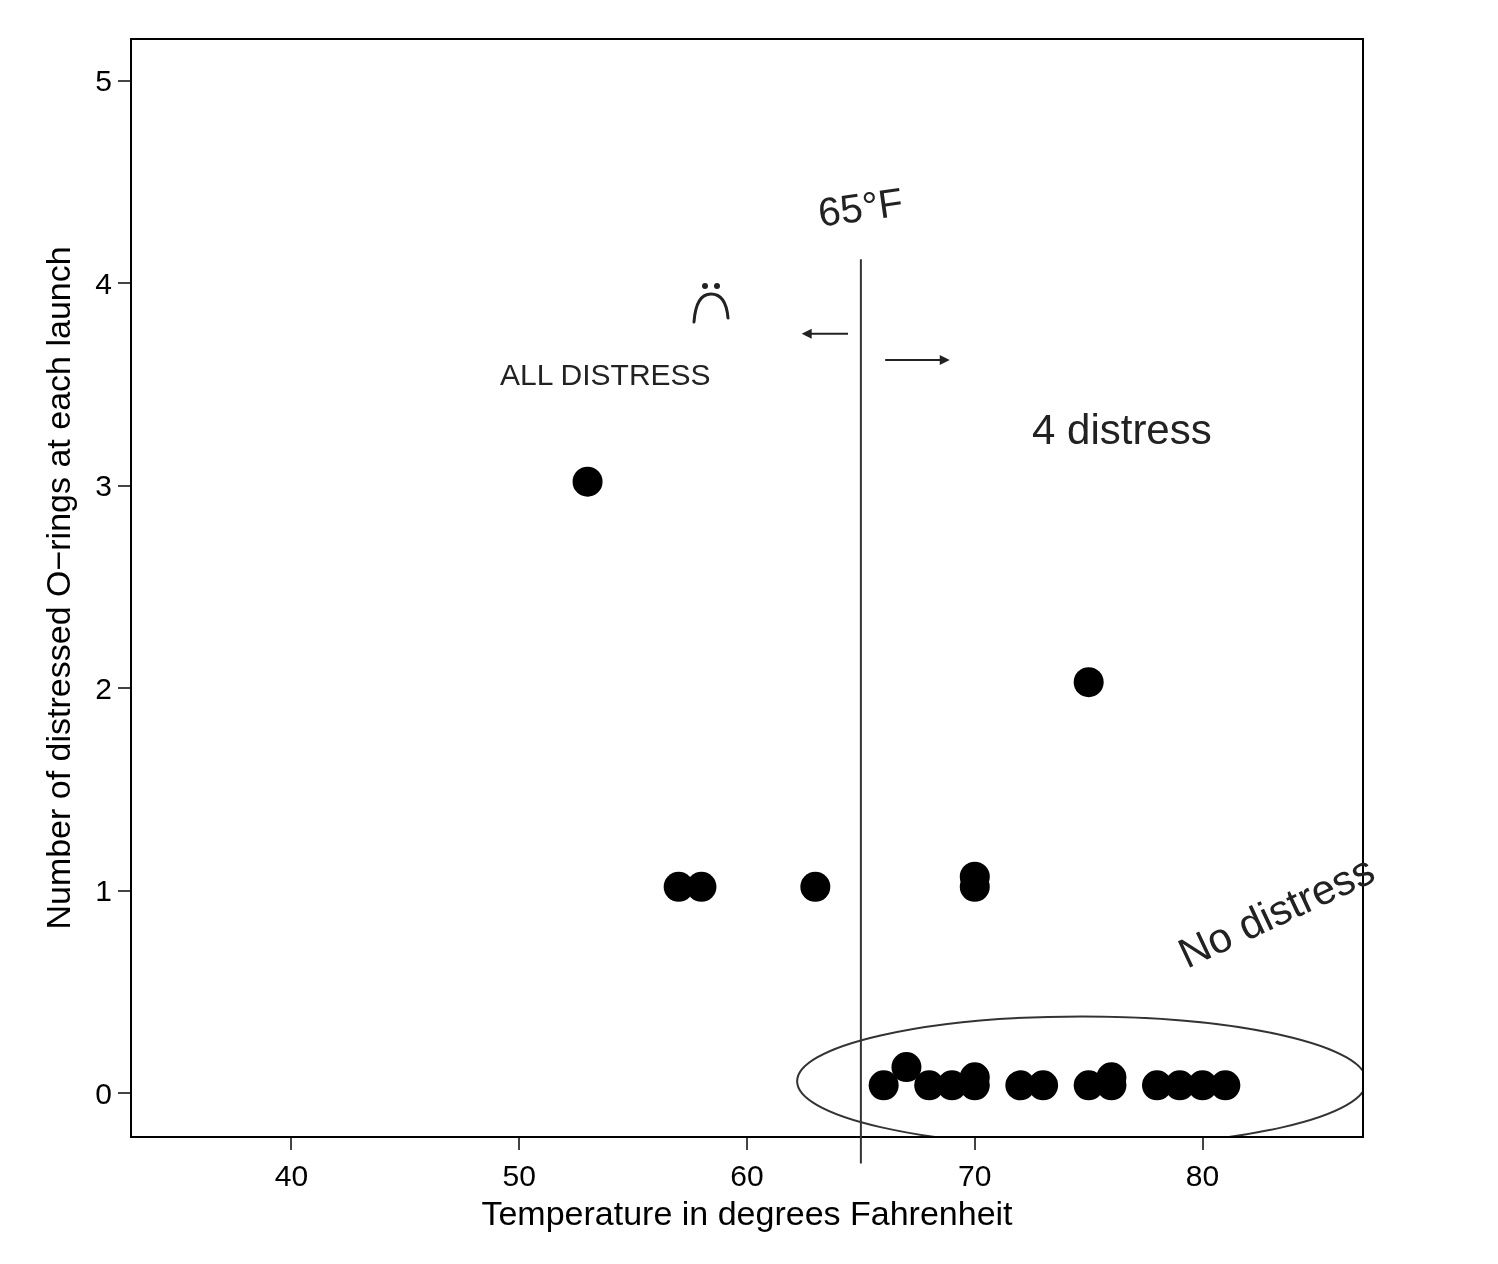 This screenshot has width=1498, height=1264. What do you see at coordinates (291, 1175) in the screenshot?
I see `x-tick-label: 40` at bounding box center [291, 1175].